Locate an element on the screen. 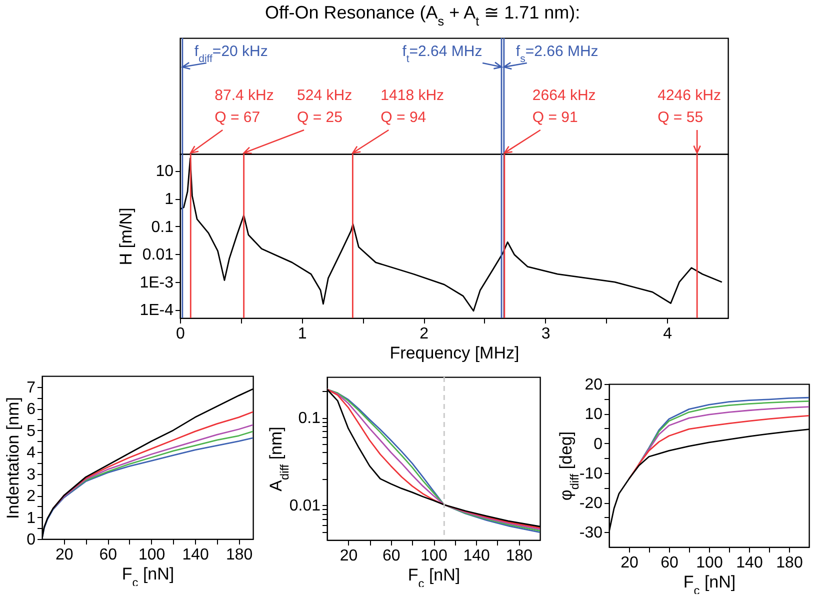 Image resolution: width=834 pixels, height=609 pixels. y-tick-label: 4 is located at coordinates (31, 453).